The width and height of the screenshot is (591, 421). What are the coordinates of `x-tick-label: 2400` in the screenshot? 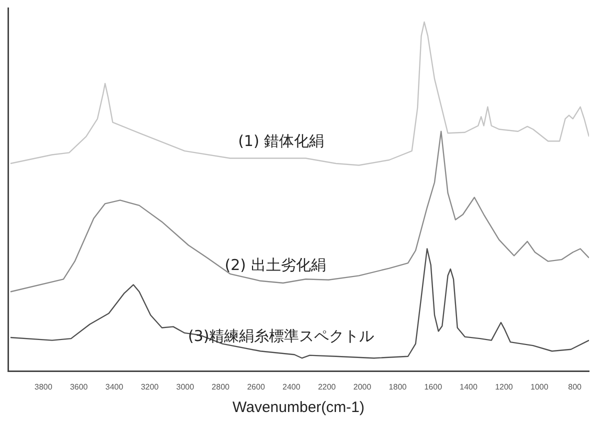 It's located at (291, 387).